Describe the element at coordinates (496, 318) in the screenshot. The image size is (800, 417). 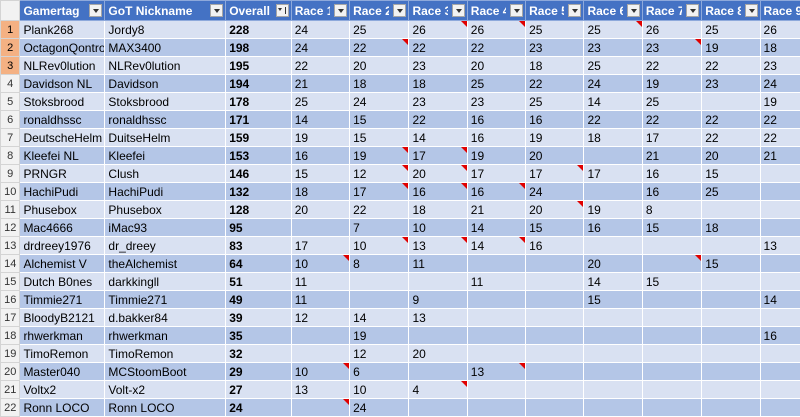
I see `race-4-cell` at that location.